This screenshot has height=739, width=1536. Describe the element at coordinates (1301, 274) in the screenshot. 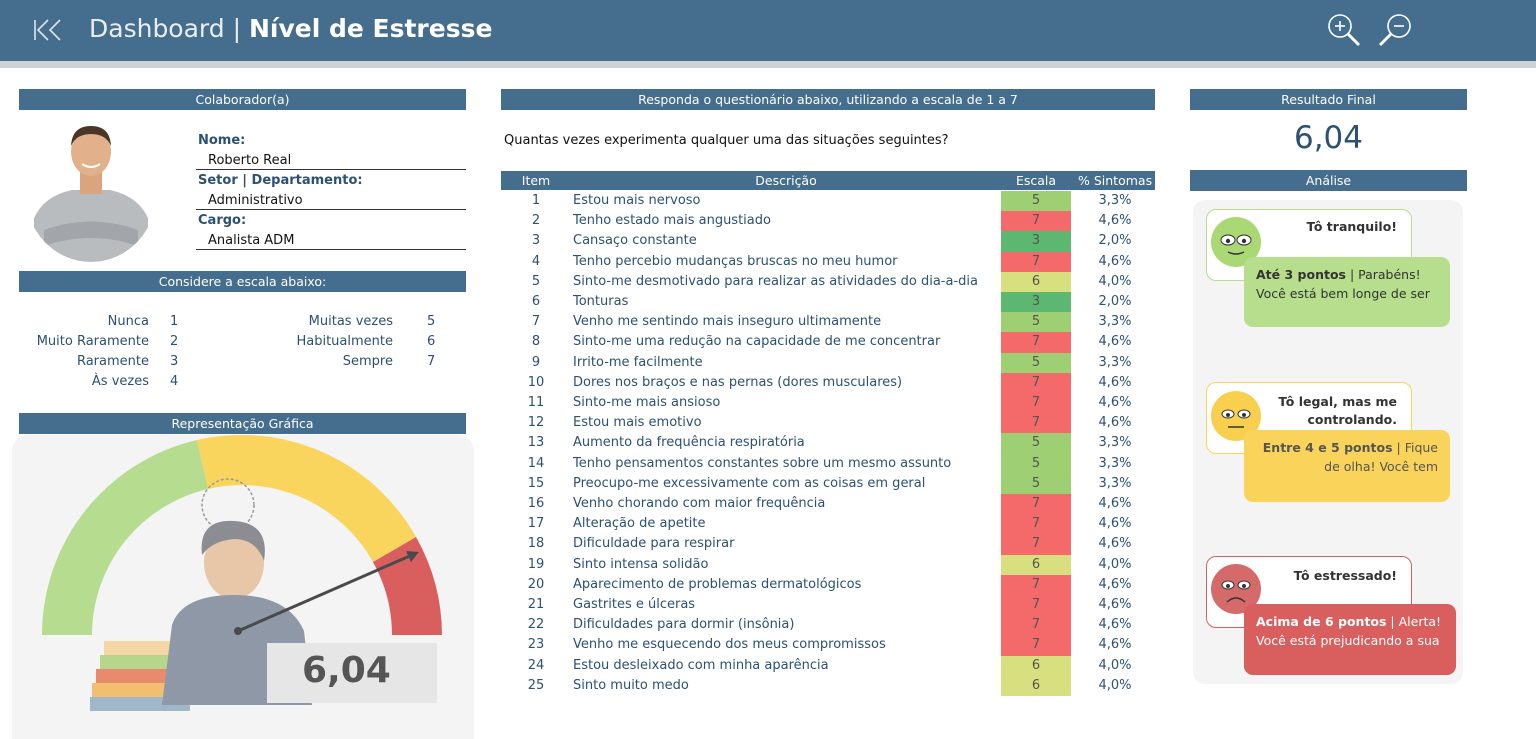

I see `green-card-bold: Até 3 pontos` at that location.